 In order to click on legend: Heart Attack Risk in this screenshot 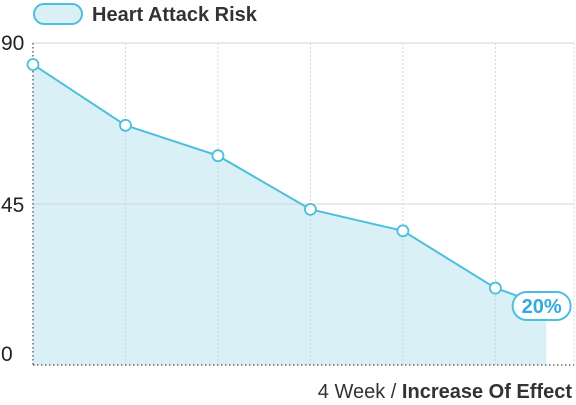, I will do `click(145, 14)`.